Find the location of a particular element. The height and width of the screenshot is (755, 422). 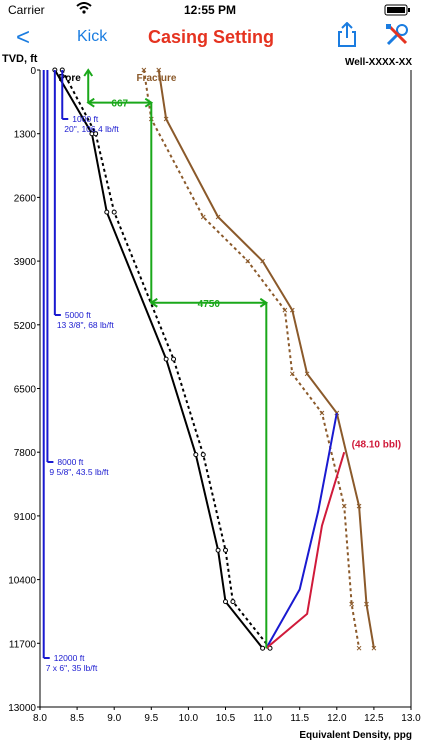

x-tick-label: 11.0 is located at coordinates (262, 718).